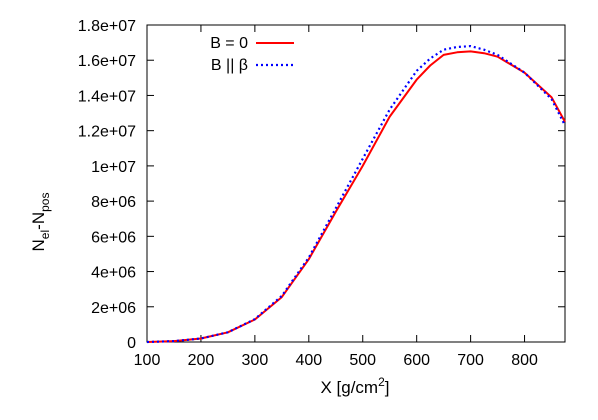 The height and width of the screenshot is (420, 598). Describe the element at coordinates (524, 360) in the screenshot. I see `x-tick-label: 800` at that location.